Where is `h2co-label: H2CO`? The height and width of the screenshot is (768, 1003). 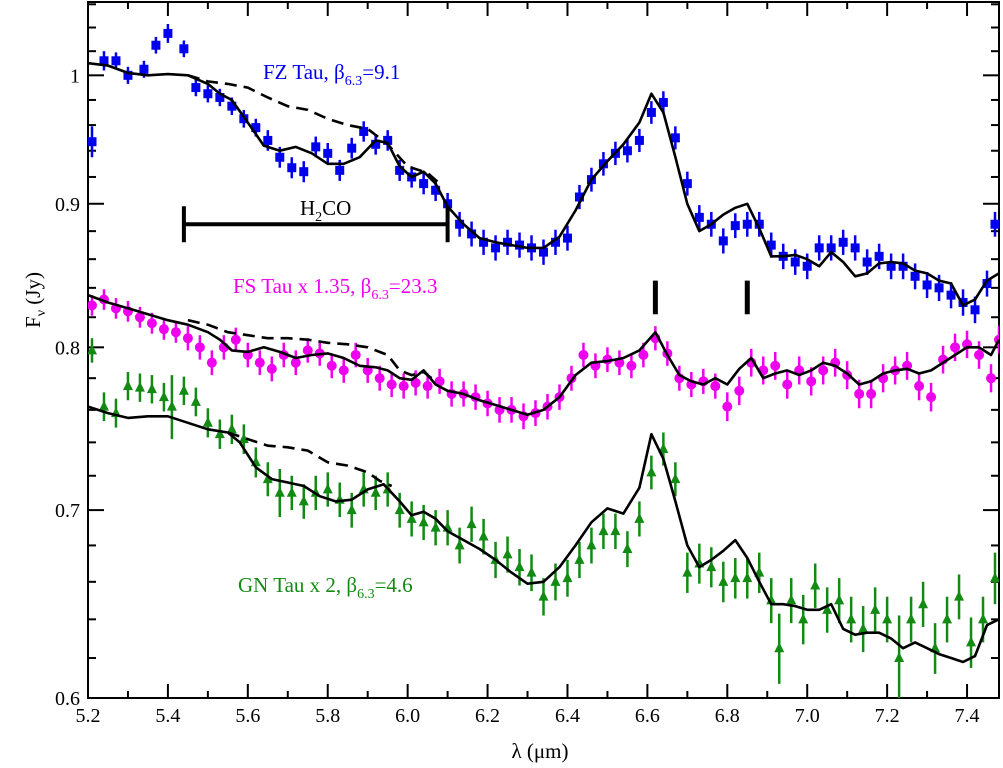
h2co-label: H2CO is located at coordinates (325, 210).